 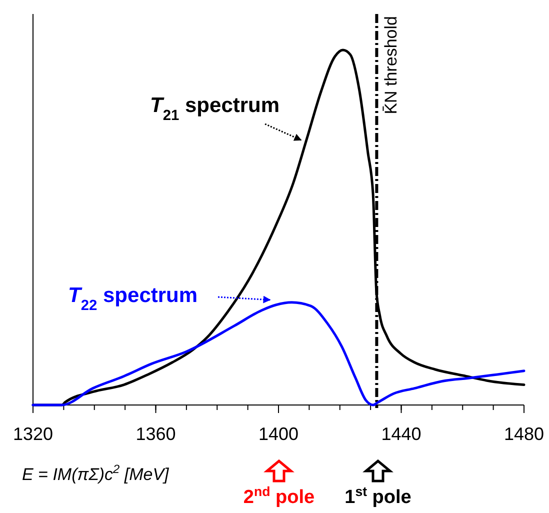 I want to click on x-tick-label: 1320, so click(x=33, y=434).